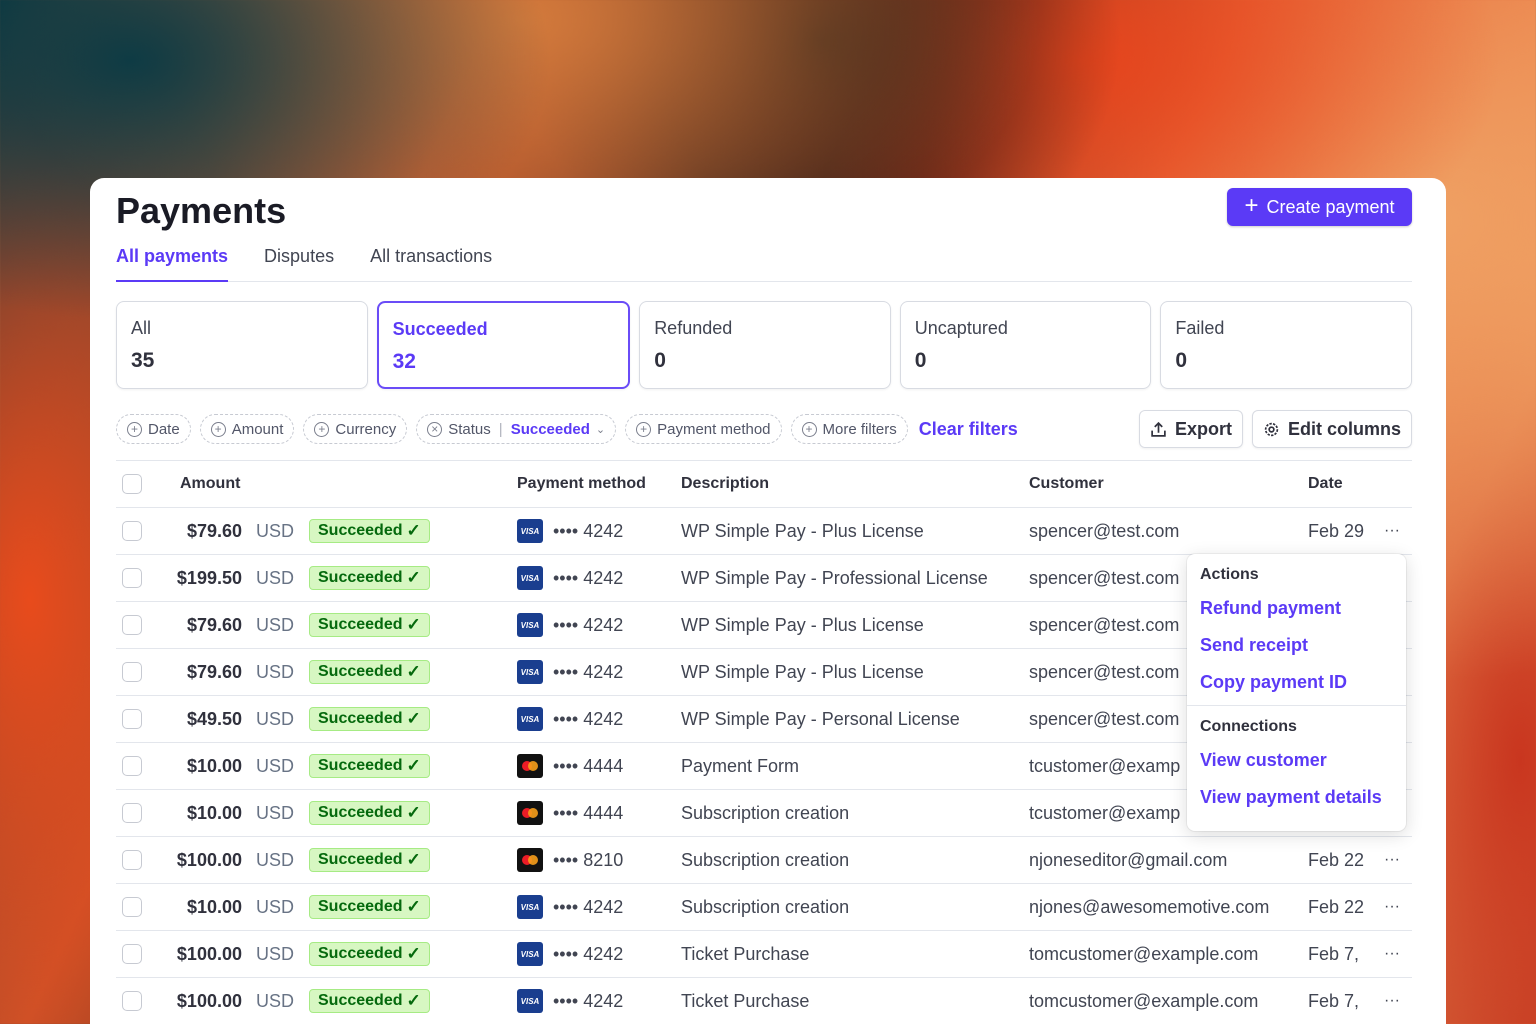  I want to click on status-badge-label: Succeeded, so click(360, 624).